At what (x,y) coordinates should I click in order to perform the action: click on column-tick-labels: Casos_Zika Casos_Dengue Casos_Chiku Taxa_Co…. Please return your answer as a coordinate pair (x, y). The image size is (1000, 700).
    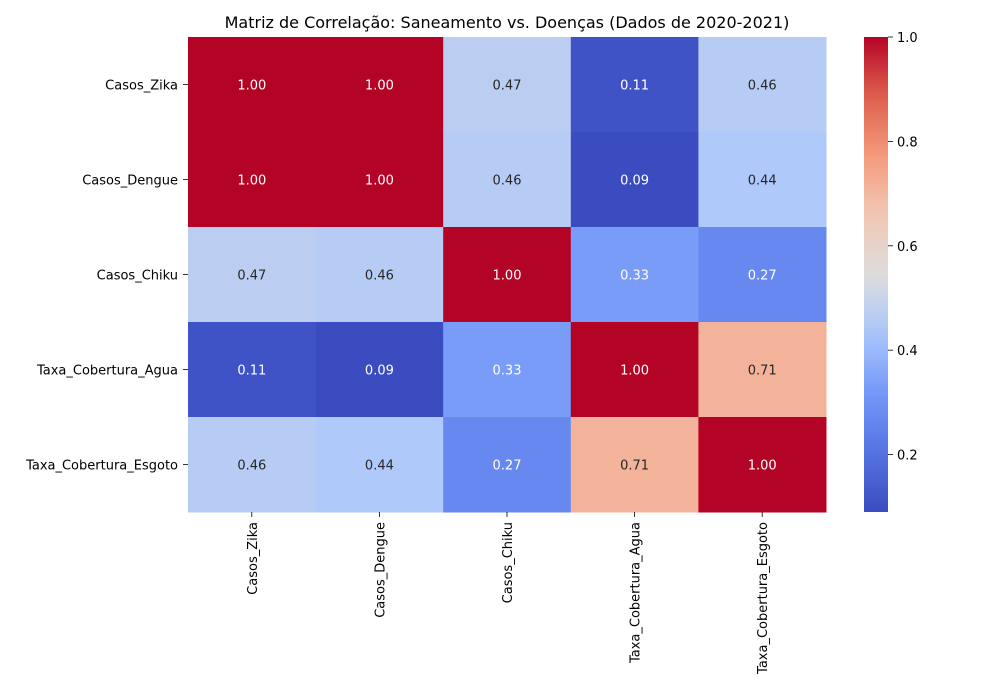
    Looking at the image, I should click on (508, 593).